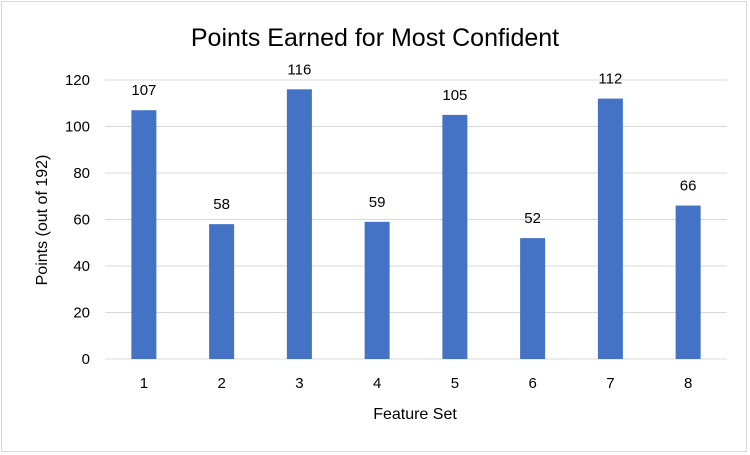 The width and height of the screenshot is (750, 455). Describe the element at coordinates (81, 313) in the screenshot. I see `y-tick-label: 20` at that location.